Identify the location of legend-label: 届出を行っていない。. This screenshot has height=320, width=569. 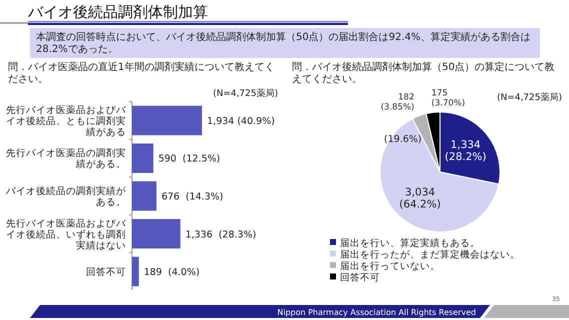
(390, 266).